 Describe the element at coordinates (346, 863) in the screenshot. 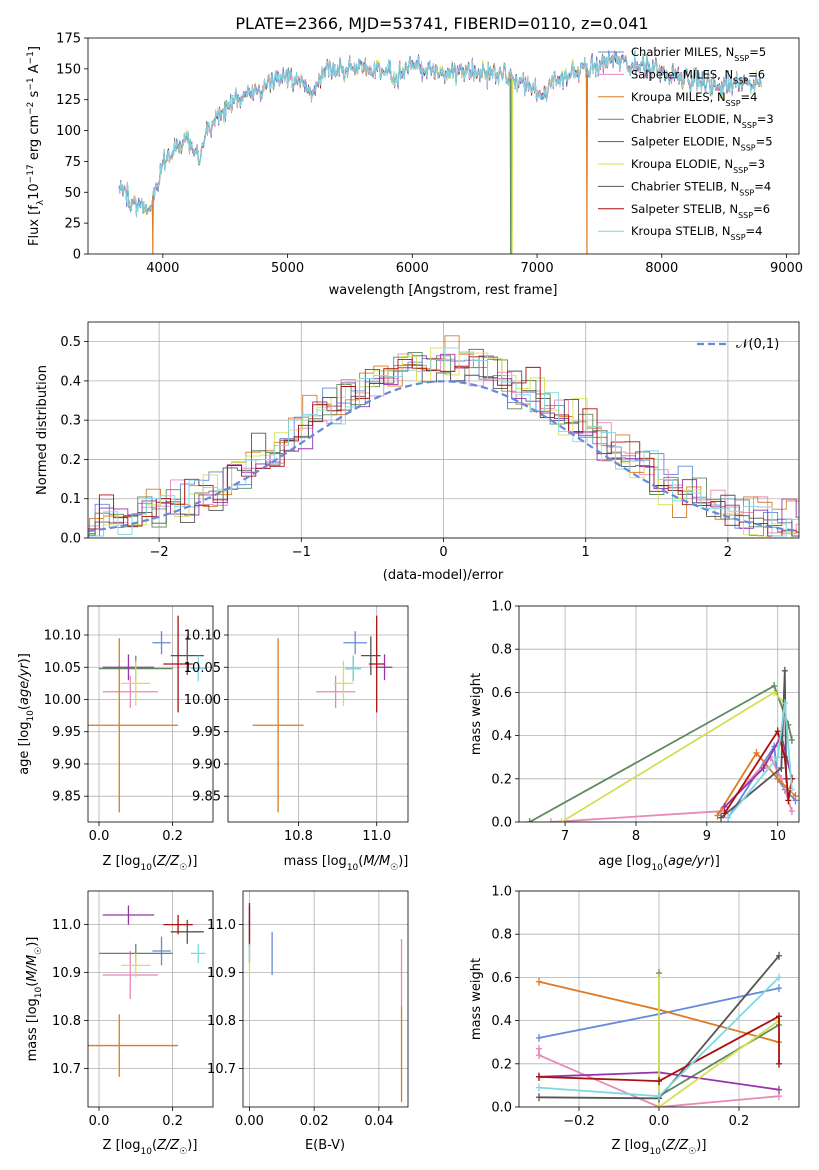

I see `x-axis-label: mass [log10(M/M☉)]` at that location.